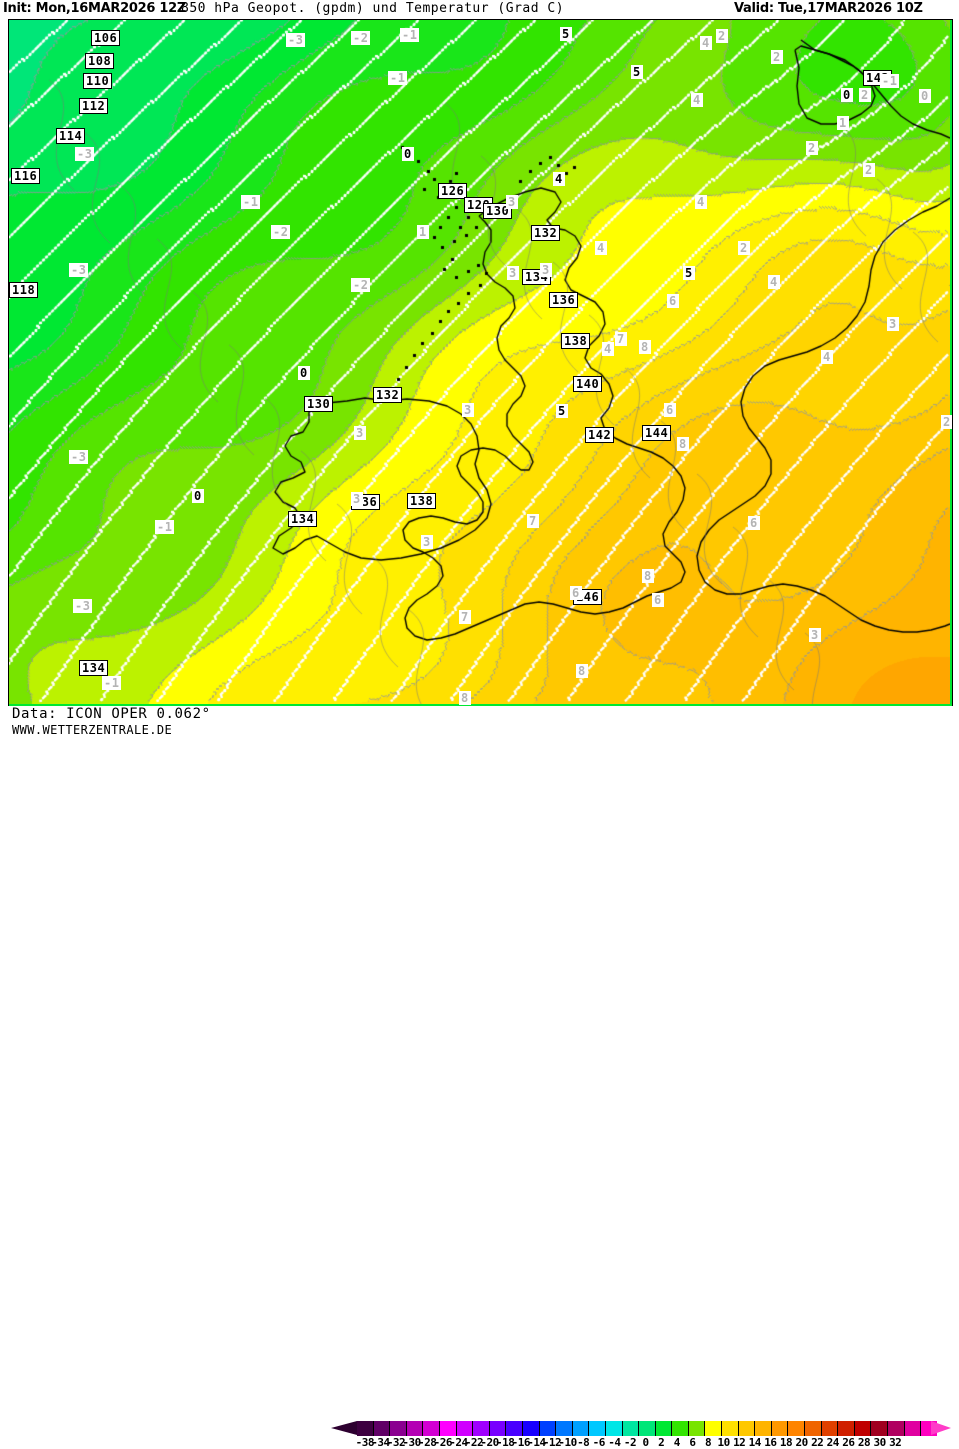 The image size is (959, 1449). I want to click on scale-tick-label: 26, so click(848, 1442).